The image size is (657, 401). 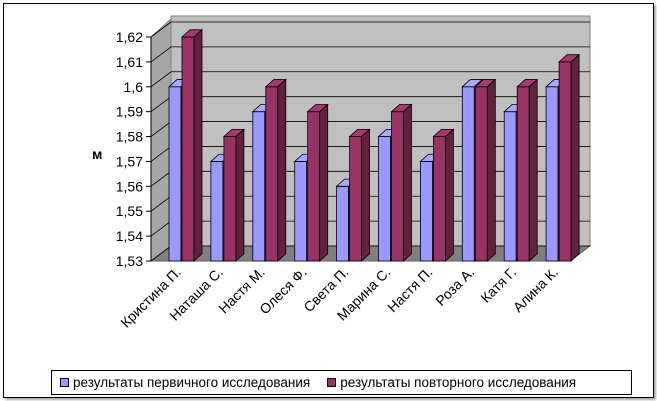 What do you see at coordinates (97, 154) in the screenshot?
I see `y-axis-label: м` at bounding box center [97, 154].